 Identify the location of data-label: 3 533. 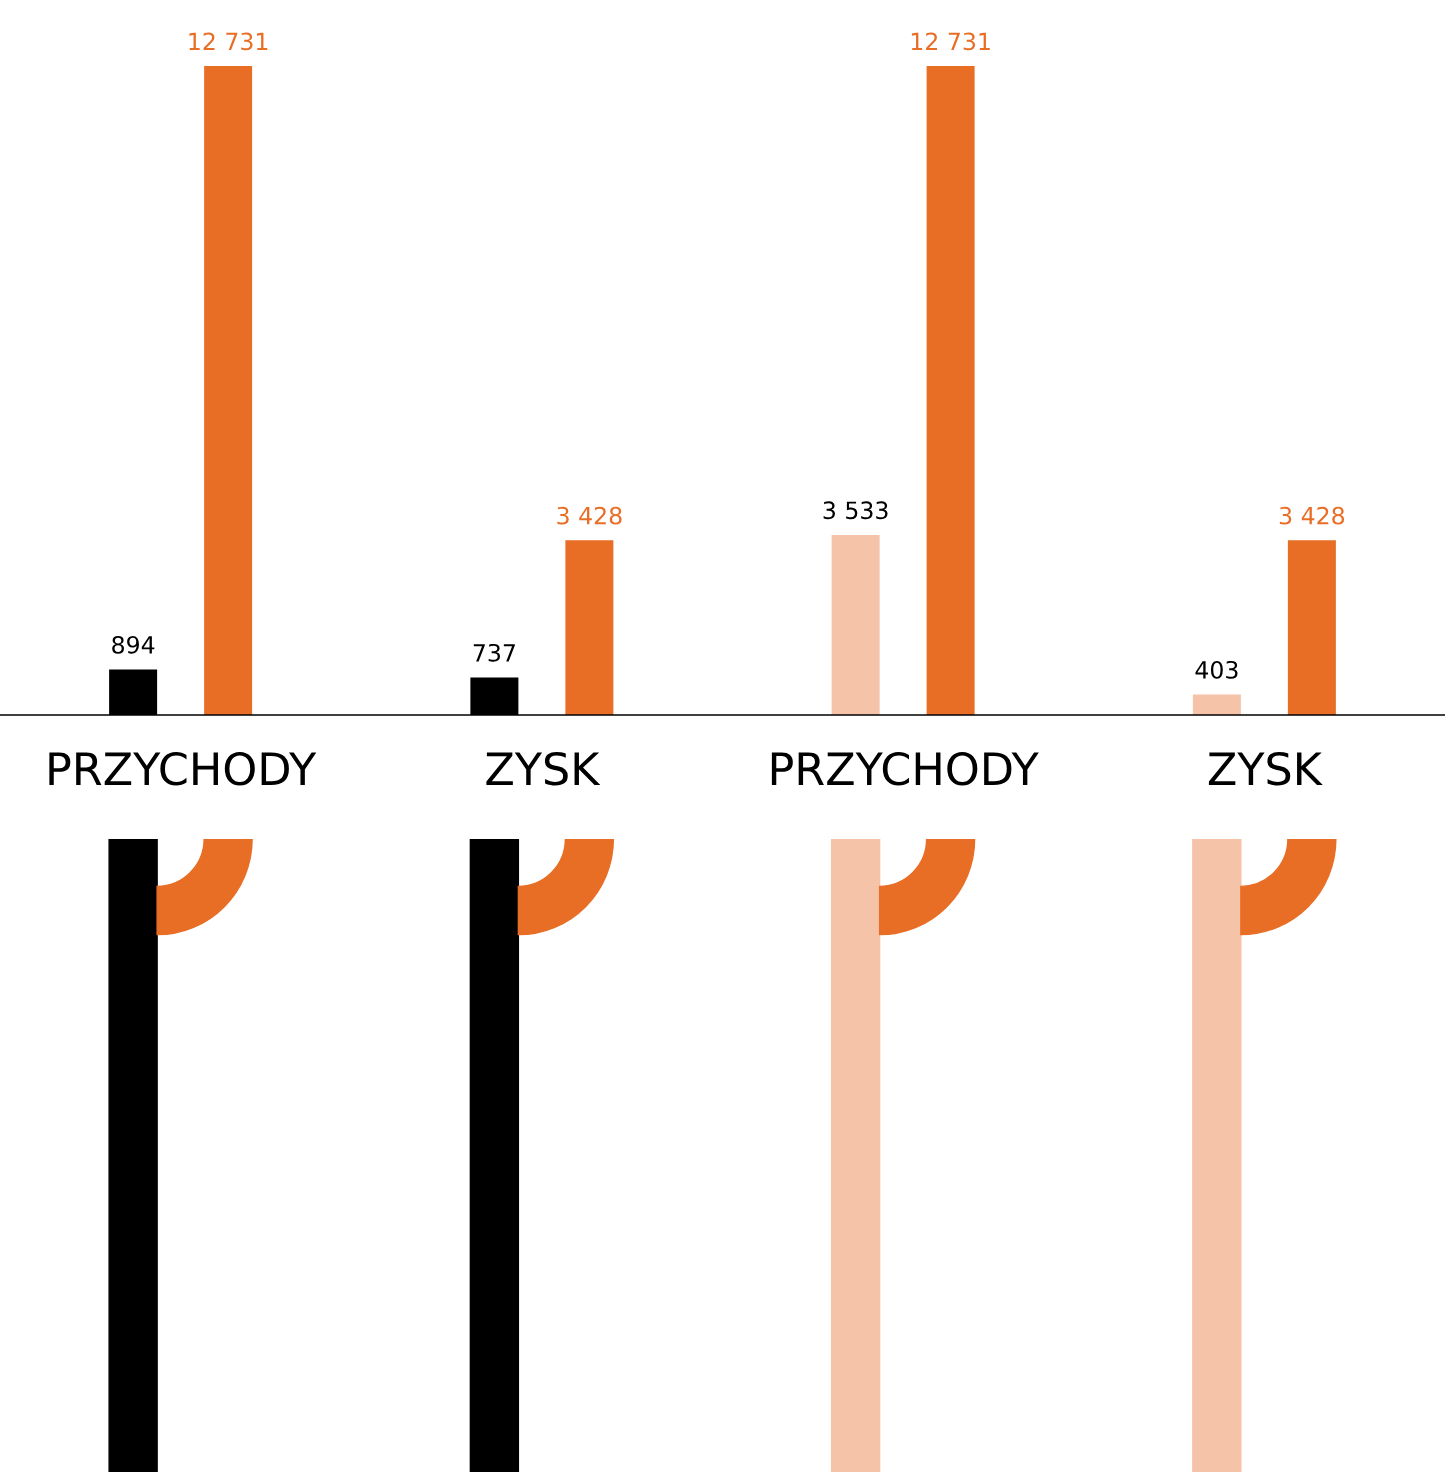
(855, 510).